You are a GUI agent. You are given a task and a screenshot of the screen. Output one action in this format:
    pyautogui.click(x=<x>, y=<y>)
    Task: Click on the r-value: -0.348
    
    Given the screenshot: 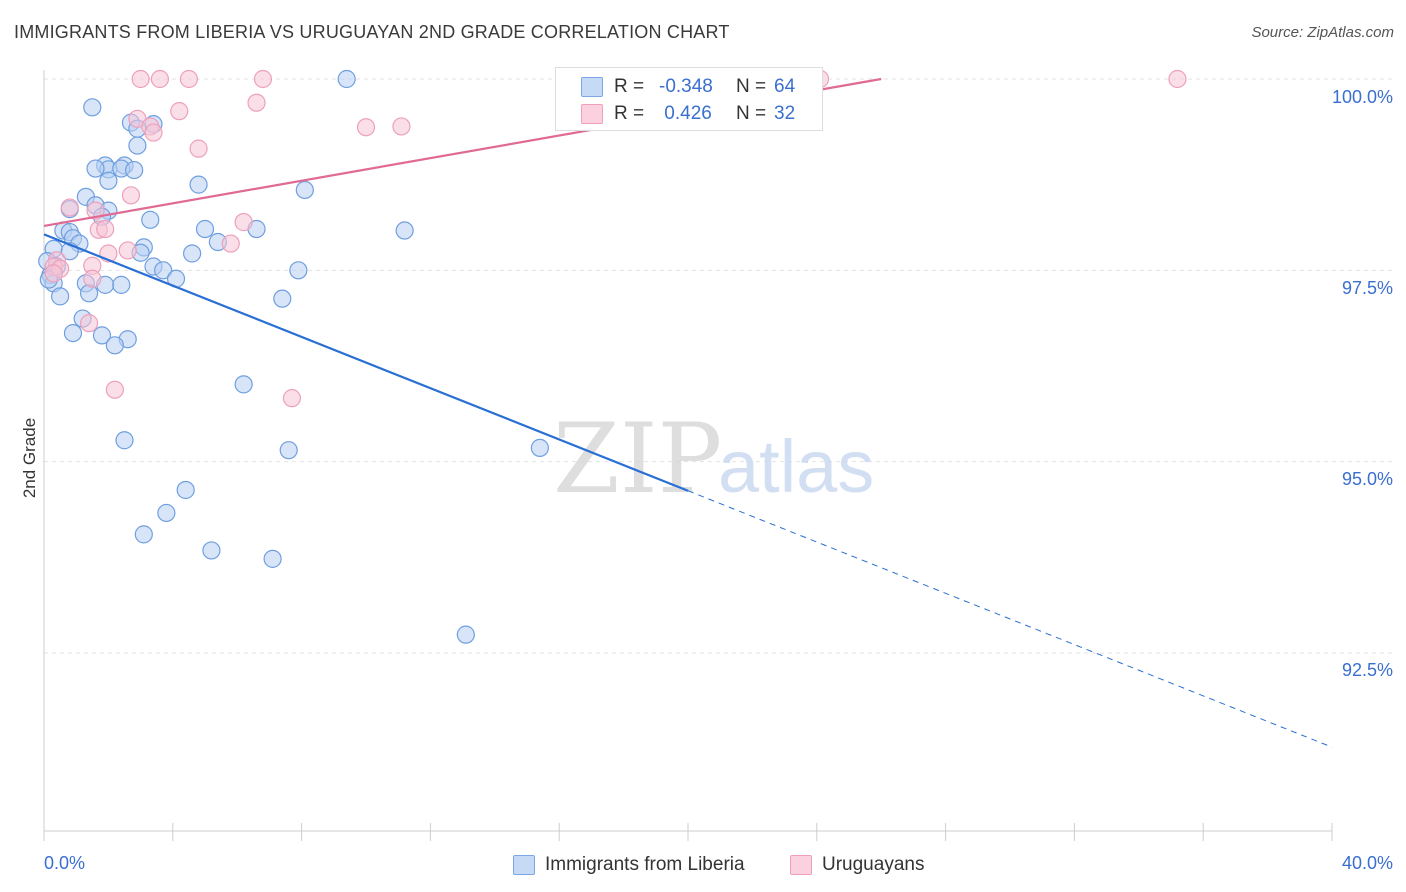 What is the action you would take?
    pyautogui.click(x=686, y=86)
    